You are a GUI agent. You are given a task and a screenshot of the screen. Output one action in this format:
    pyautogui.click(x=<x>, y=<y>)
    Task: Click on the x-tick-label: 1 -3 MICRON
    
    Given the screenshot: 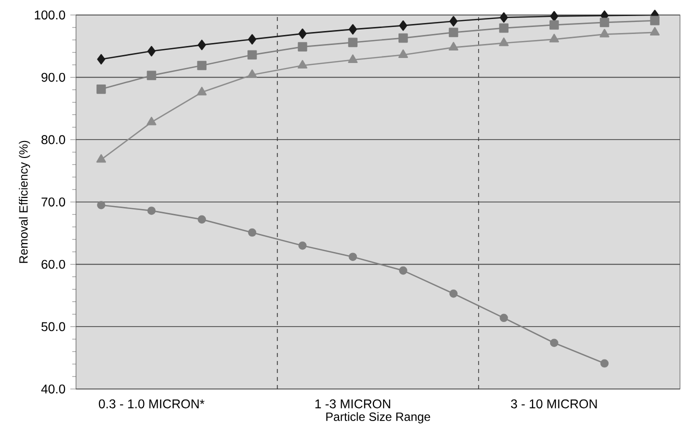 What is the action you would take?
    pyautogui.click(x=352, y=403)
    